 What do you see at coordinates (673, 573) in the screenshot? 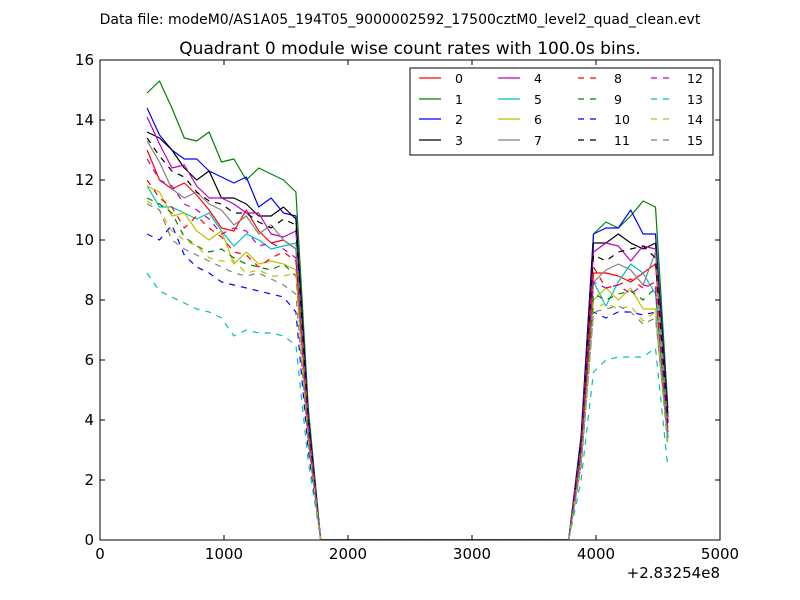
I see `x-offset-label: +2.83254e8` at bounding box center [673, 573].